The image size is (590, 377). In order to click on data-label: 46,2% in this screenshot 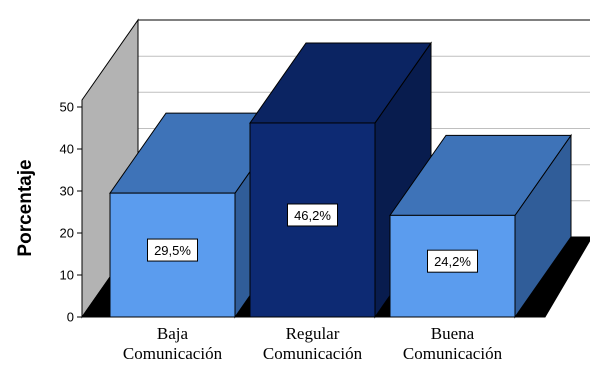, I will do `click(312, 215)`.